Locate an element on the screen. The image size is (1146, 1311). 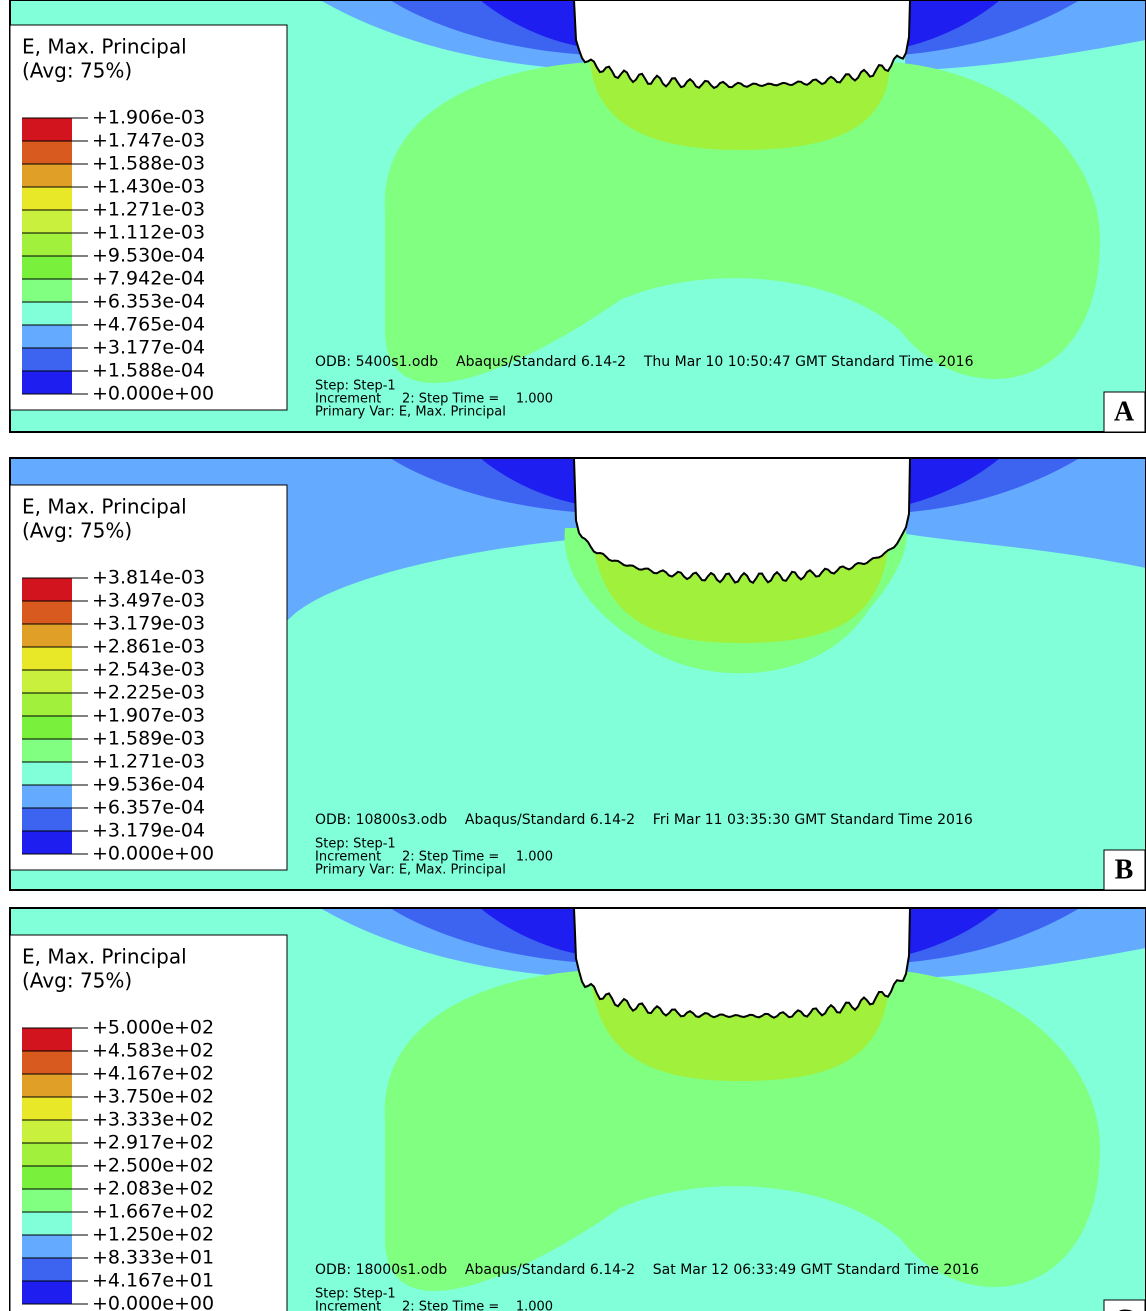
legend-label: +1.588e-03 is located at coordinates (148, 164).